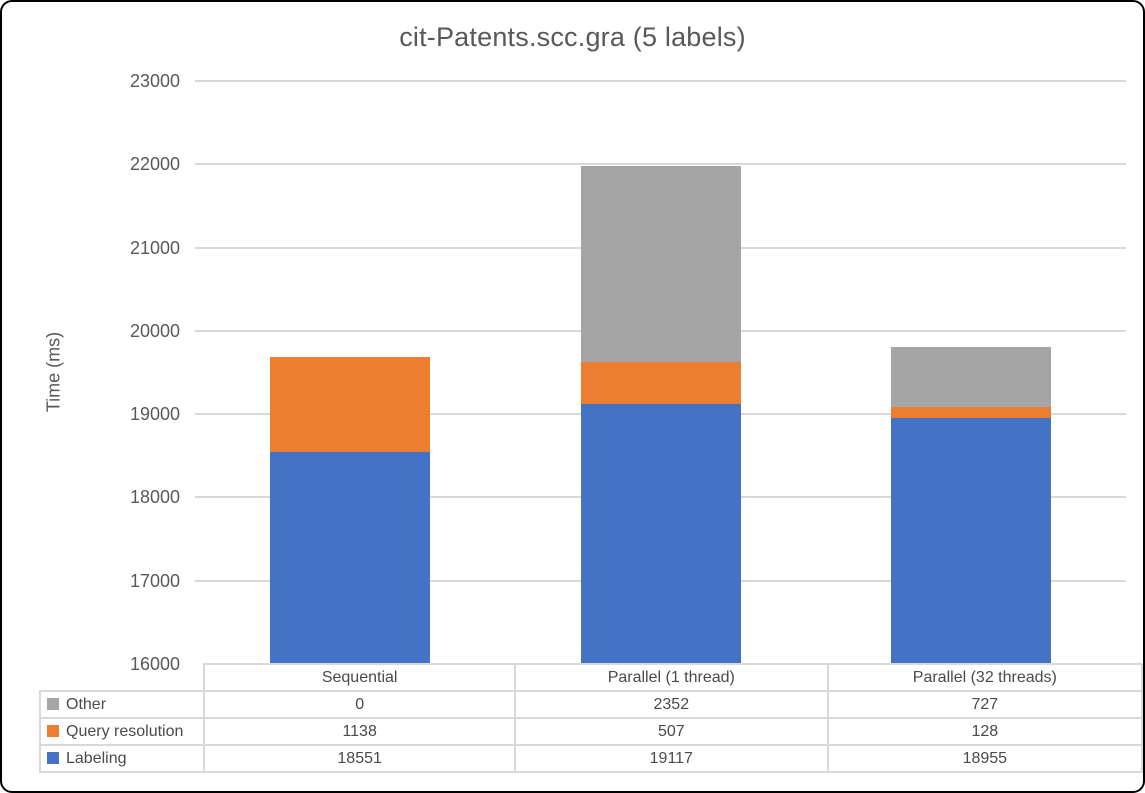 The width and height of the screenshot is (1145, 793). I want to click on labeling-legend-swatch-icon, so click(53, 757).